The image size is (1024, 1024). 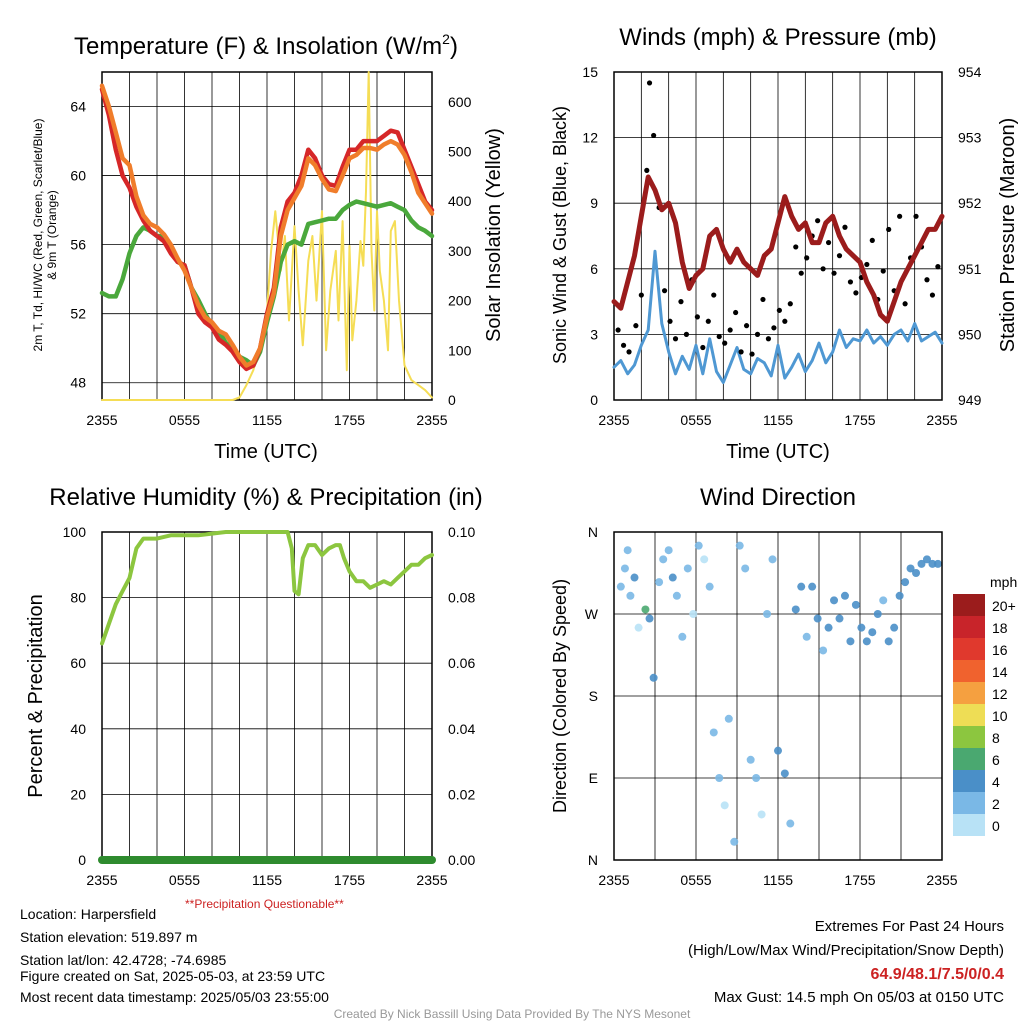 What do you see at coordinates (859, 420) in the screenshot?
I see `x-tick-label: 1755` at bounding box center [859, 420].